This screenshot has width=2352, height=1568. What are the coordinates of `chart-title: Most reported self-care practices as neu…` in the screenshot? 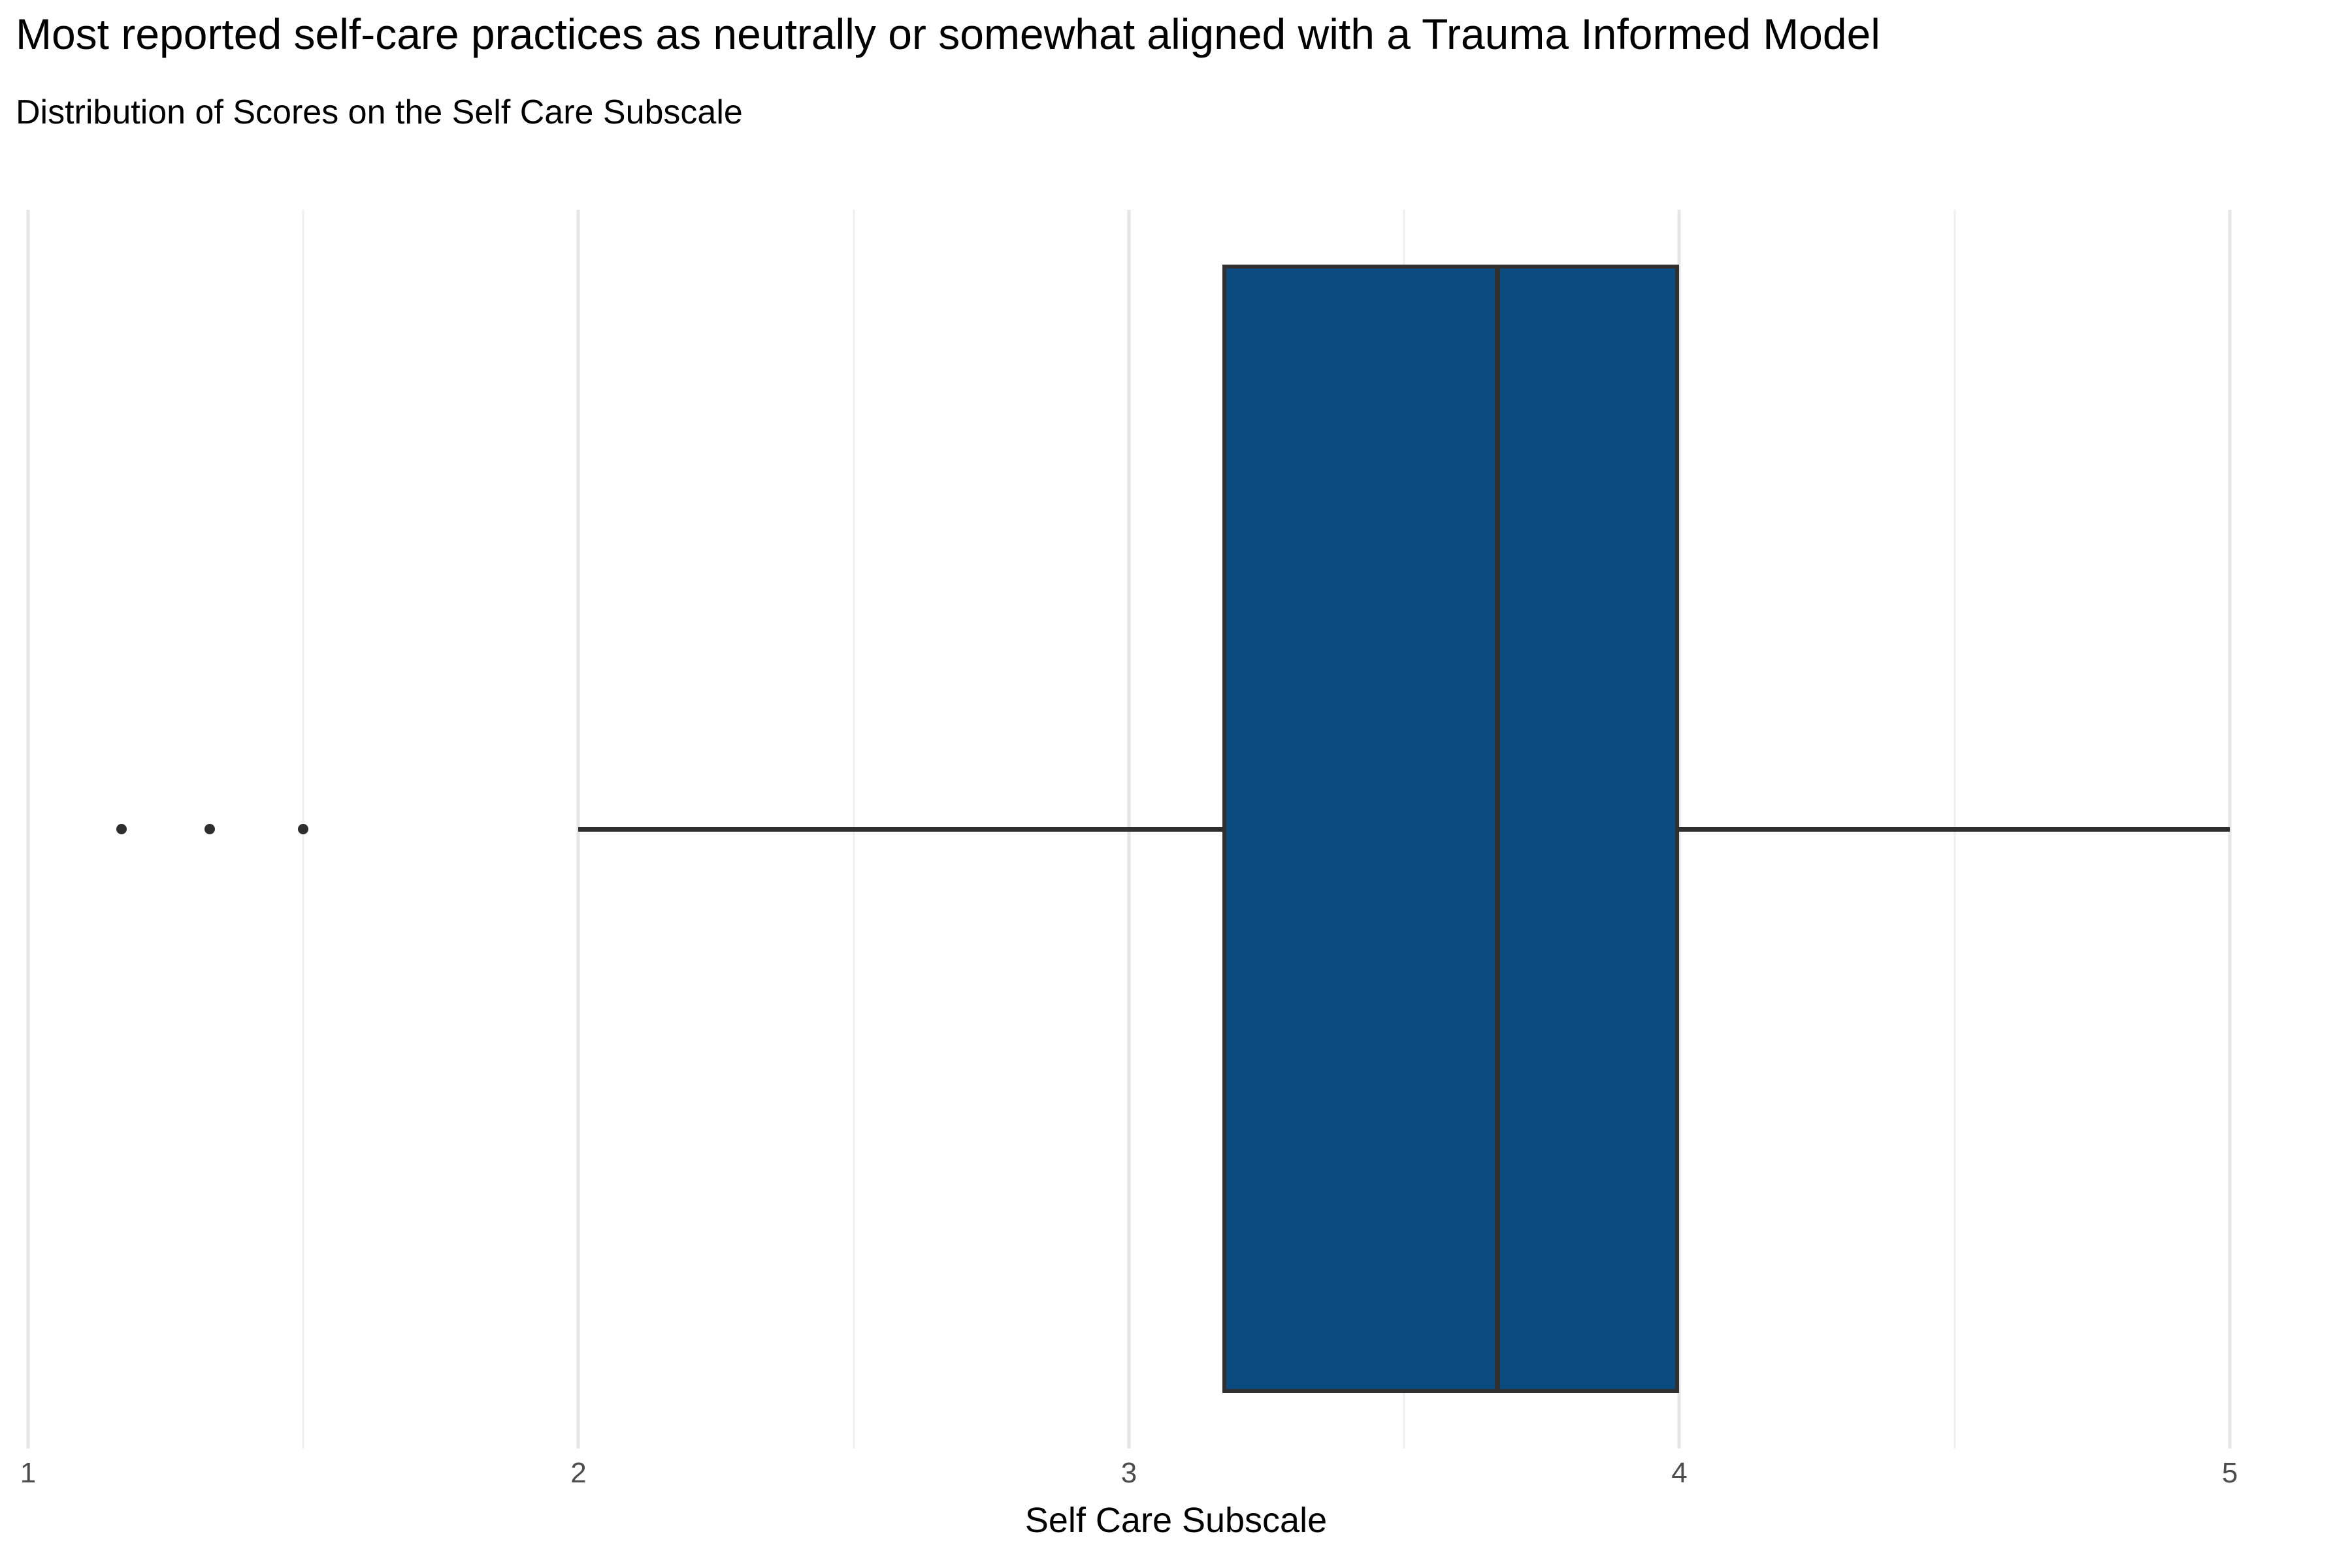 It's located at (948, 34).